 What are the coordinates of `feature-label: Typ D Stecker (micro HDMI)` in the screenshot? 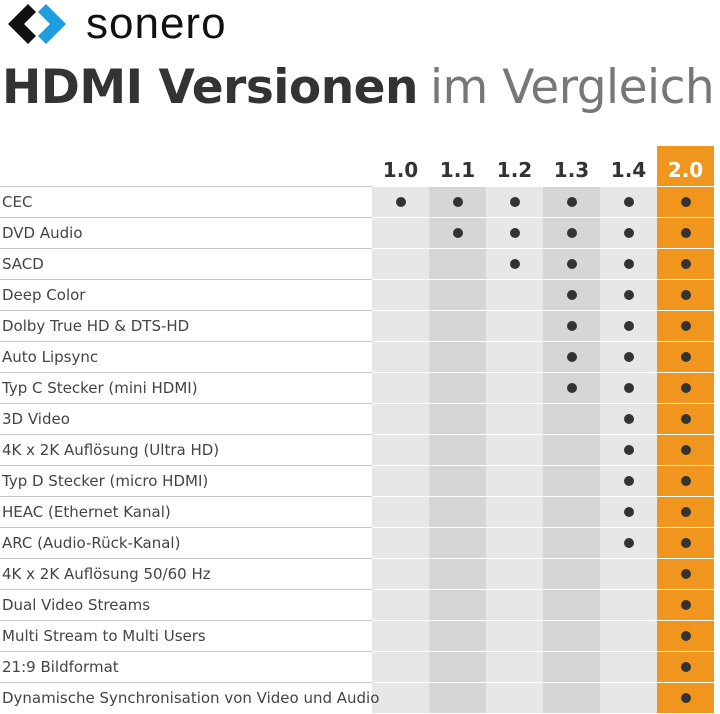 It's located at (186, 480).